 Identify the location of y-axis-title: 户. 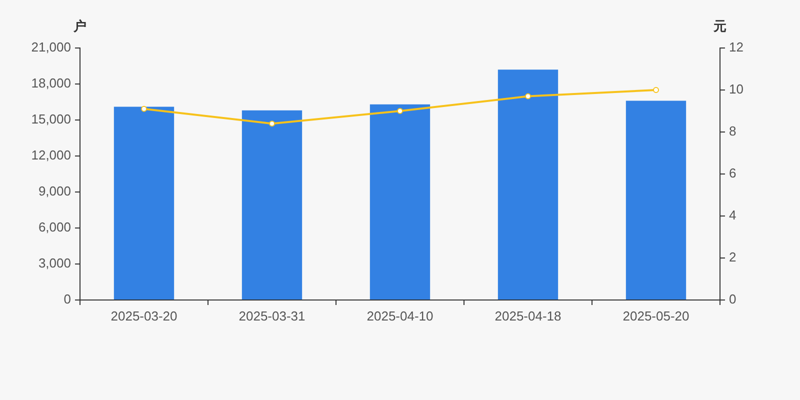
(79, 26).